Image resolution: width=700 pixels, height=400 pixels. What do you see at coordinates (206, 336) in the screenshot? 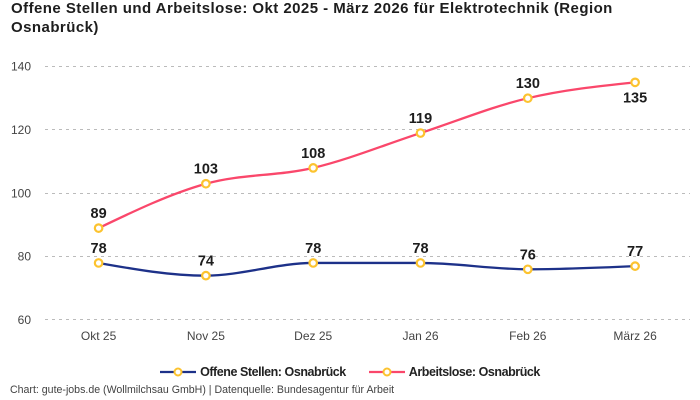
I see `svg-text: Nov 25` at bounding box center [206, 336].